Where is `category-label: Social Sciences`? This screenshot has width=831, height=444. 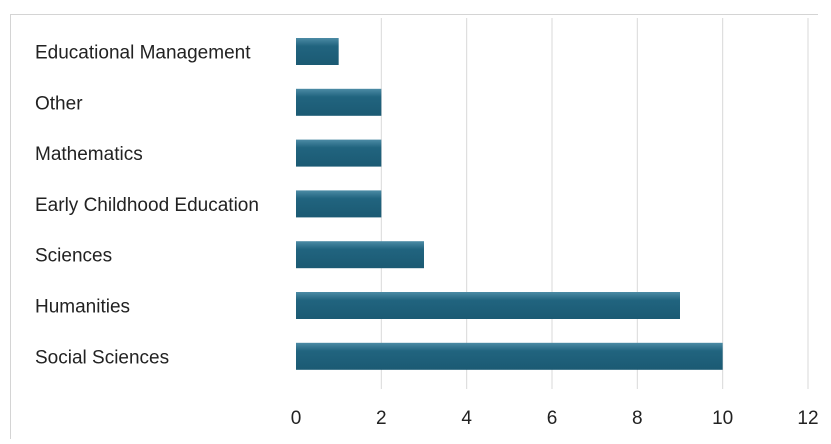
category-label: Social Sciences is located at coordinates (102, 357).